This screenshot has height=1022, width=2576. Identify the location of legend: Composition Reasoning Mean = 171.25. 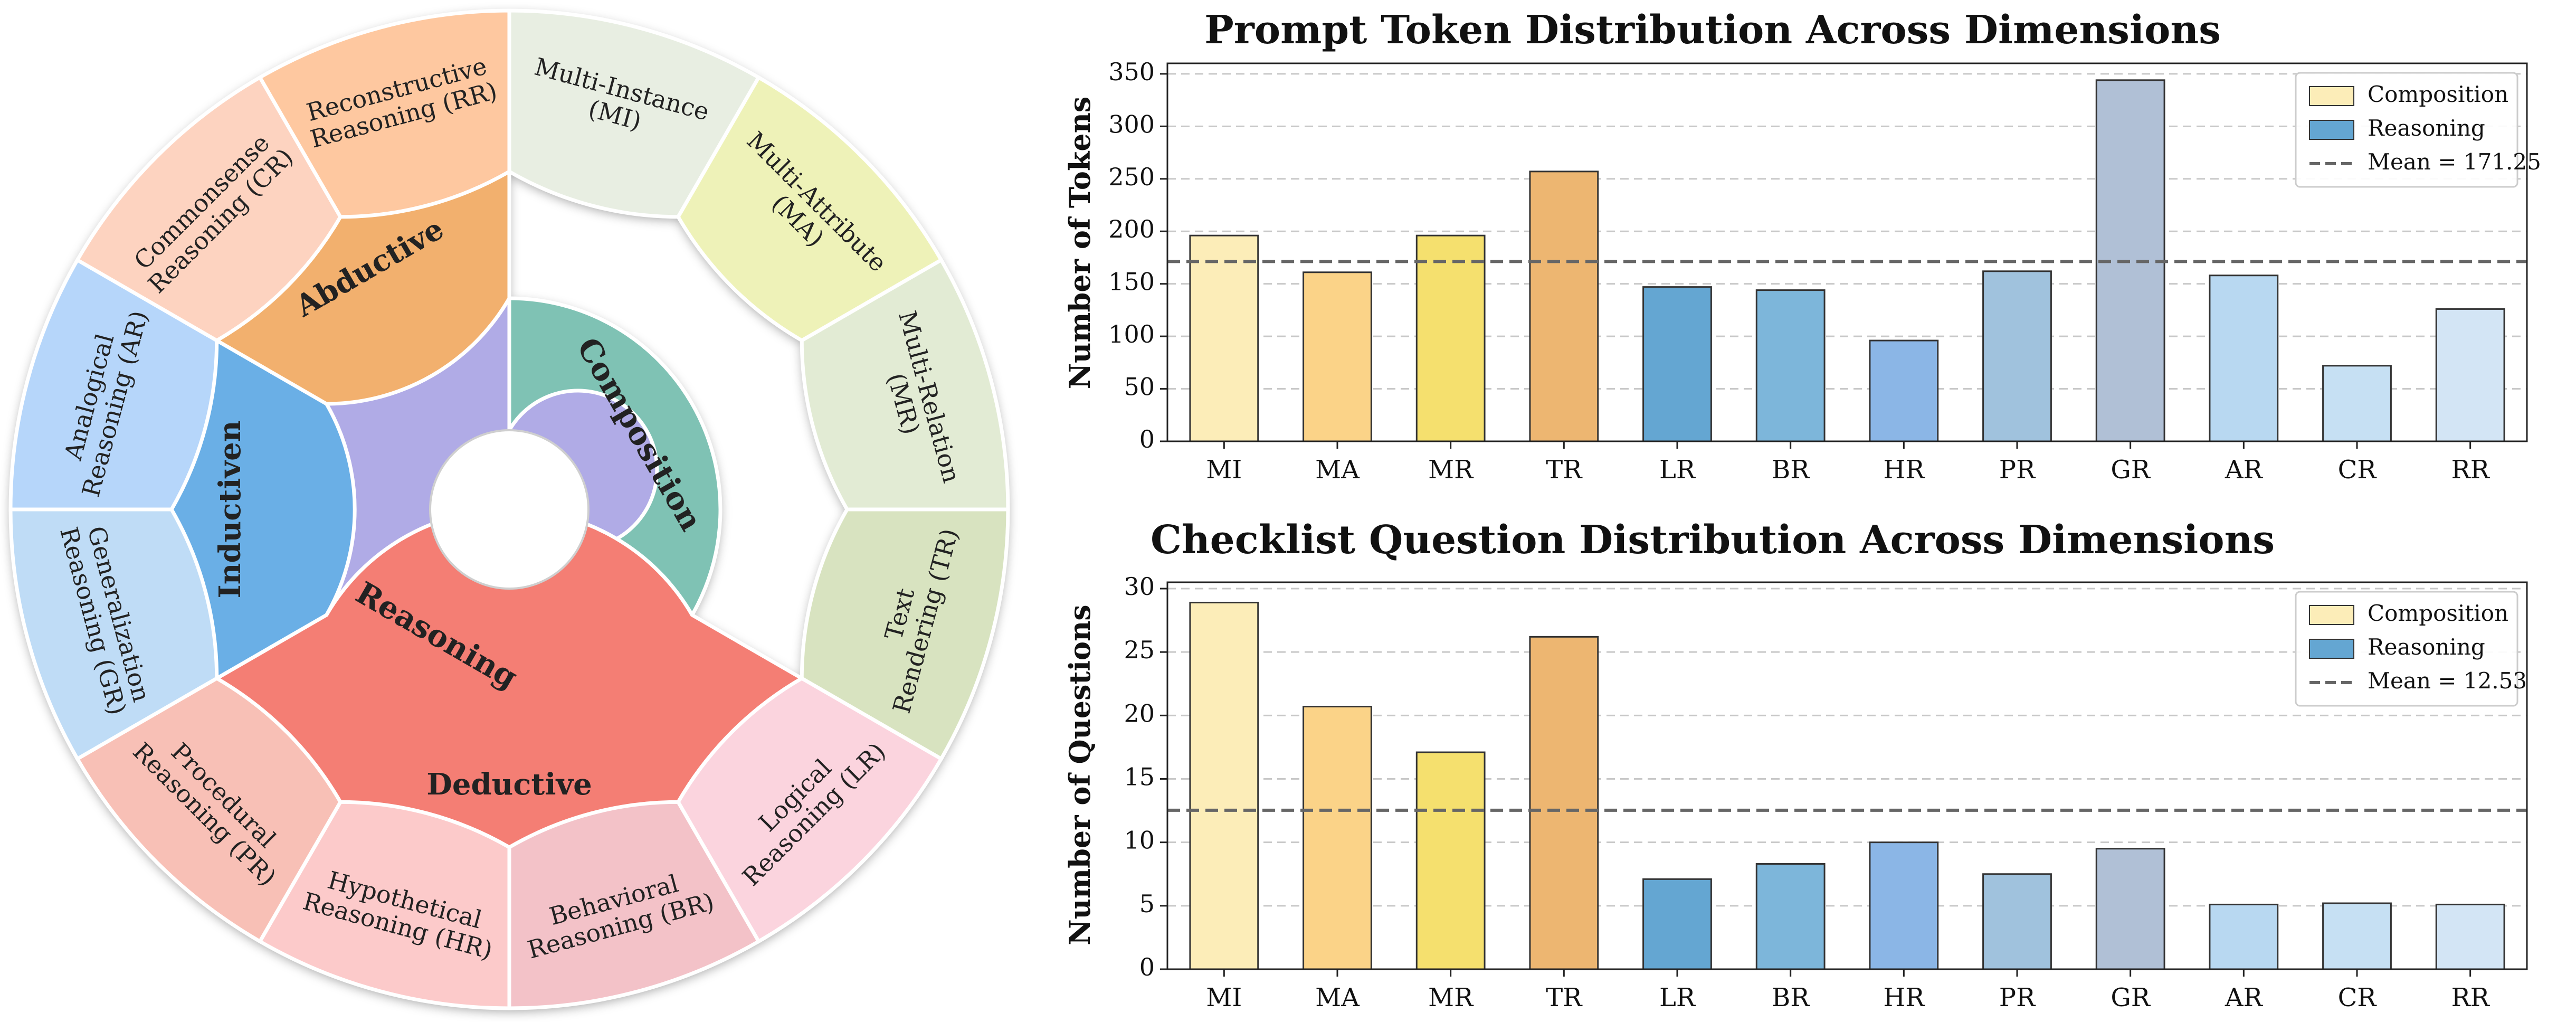
(2418, 130).